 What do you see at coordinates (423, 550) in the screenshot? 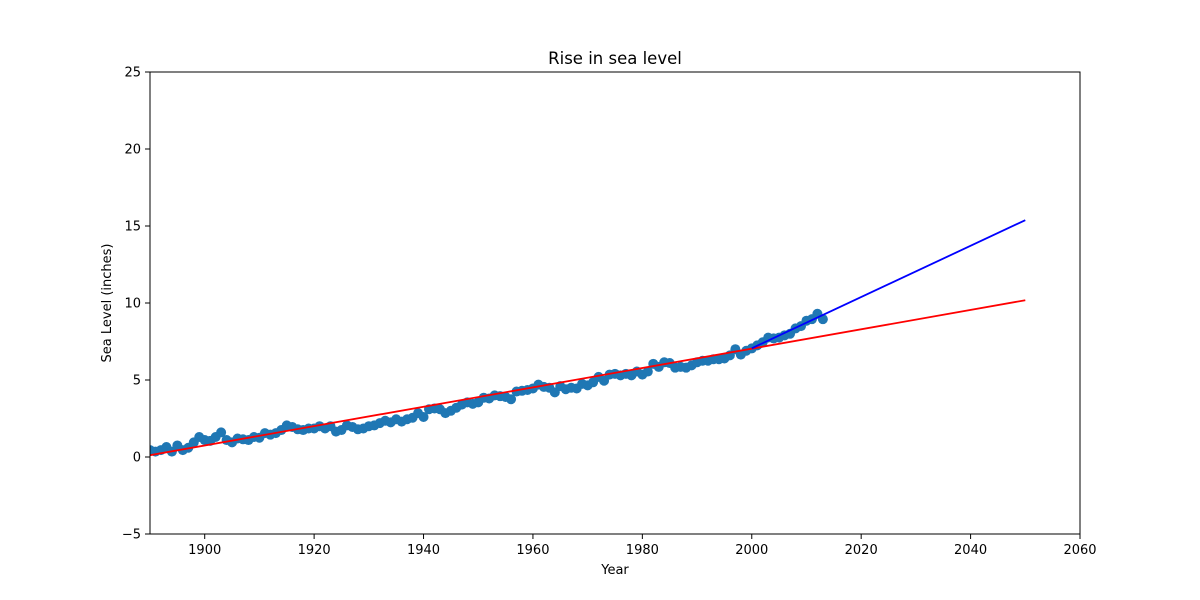
I see `x-tick-label: 1940` at bounding box center [423, 550].